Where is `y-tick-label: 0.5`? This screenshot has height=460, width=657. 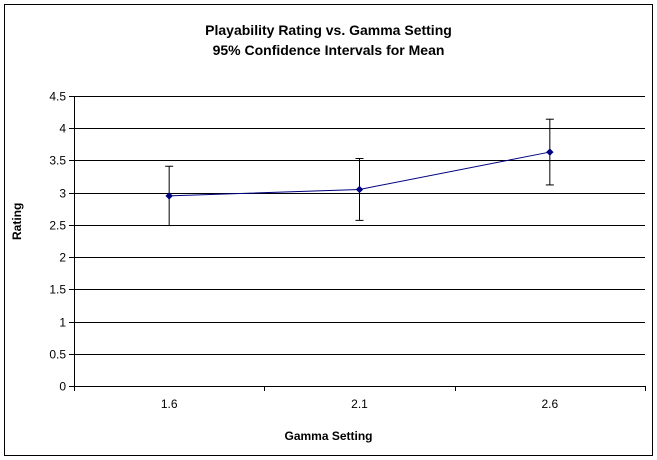 y-tick-label: 0.5 is located at coordinates (57, 355).